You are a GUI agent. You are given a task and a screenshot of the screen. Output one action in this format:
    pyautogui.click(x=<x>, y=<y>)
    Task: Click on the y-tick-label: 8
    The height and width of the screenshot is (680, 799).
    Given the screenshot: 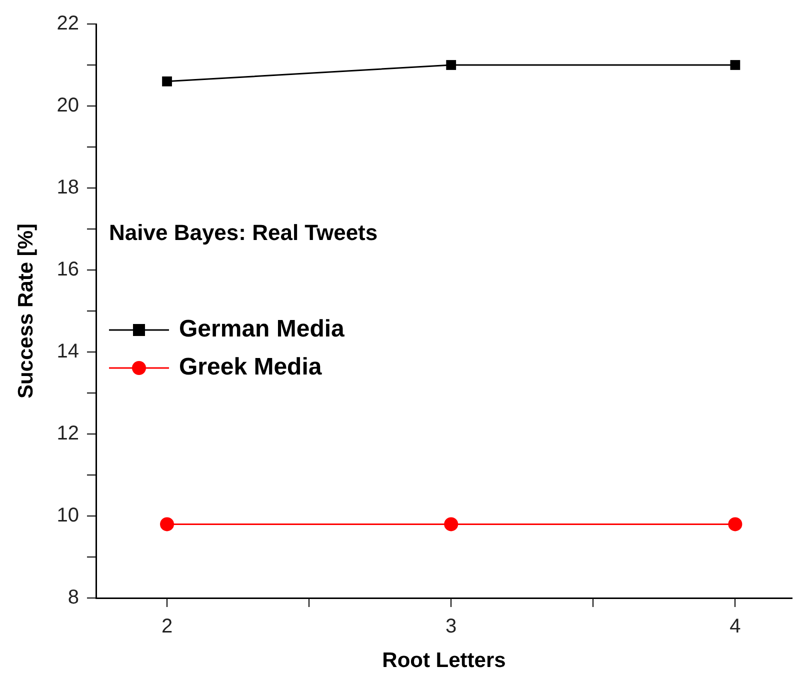 What is the action you would take?
    pyautogui.click(x=73, y=597)
    